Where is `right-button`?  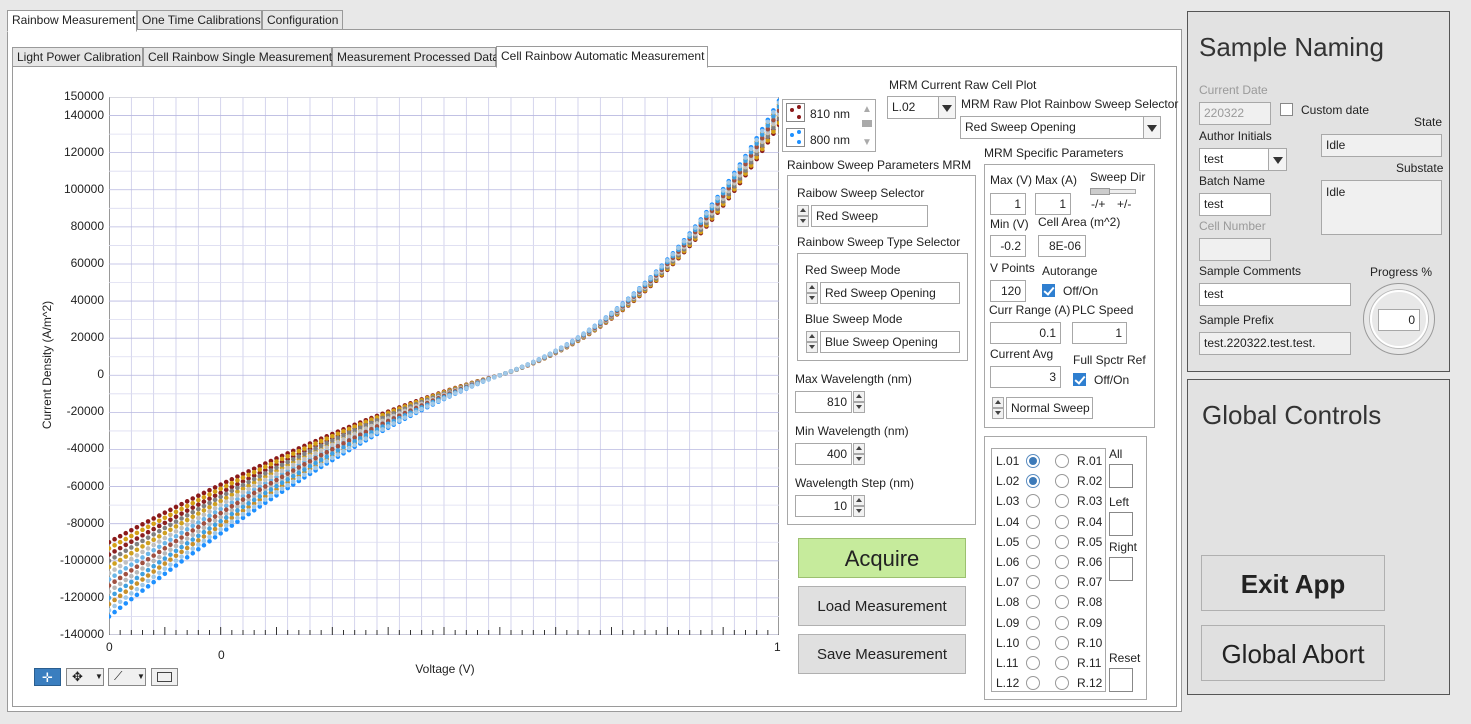
right-button is located at coordinates (1121, 569).